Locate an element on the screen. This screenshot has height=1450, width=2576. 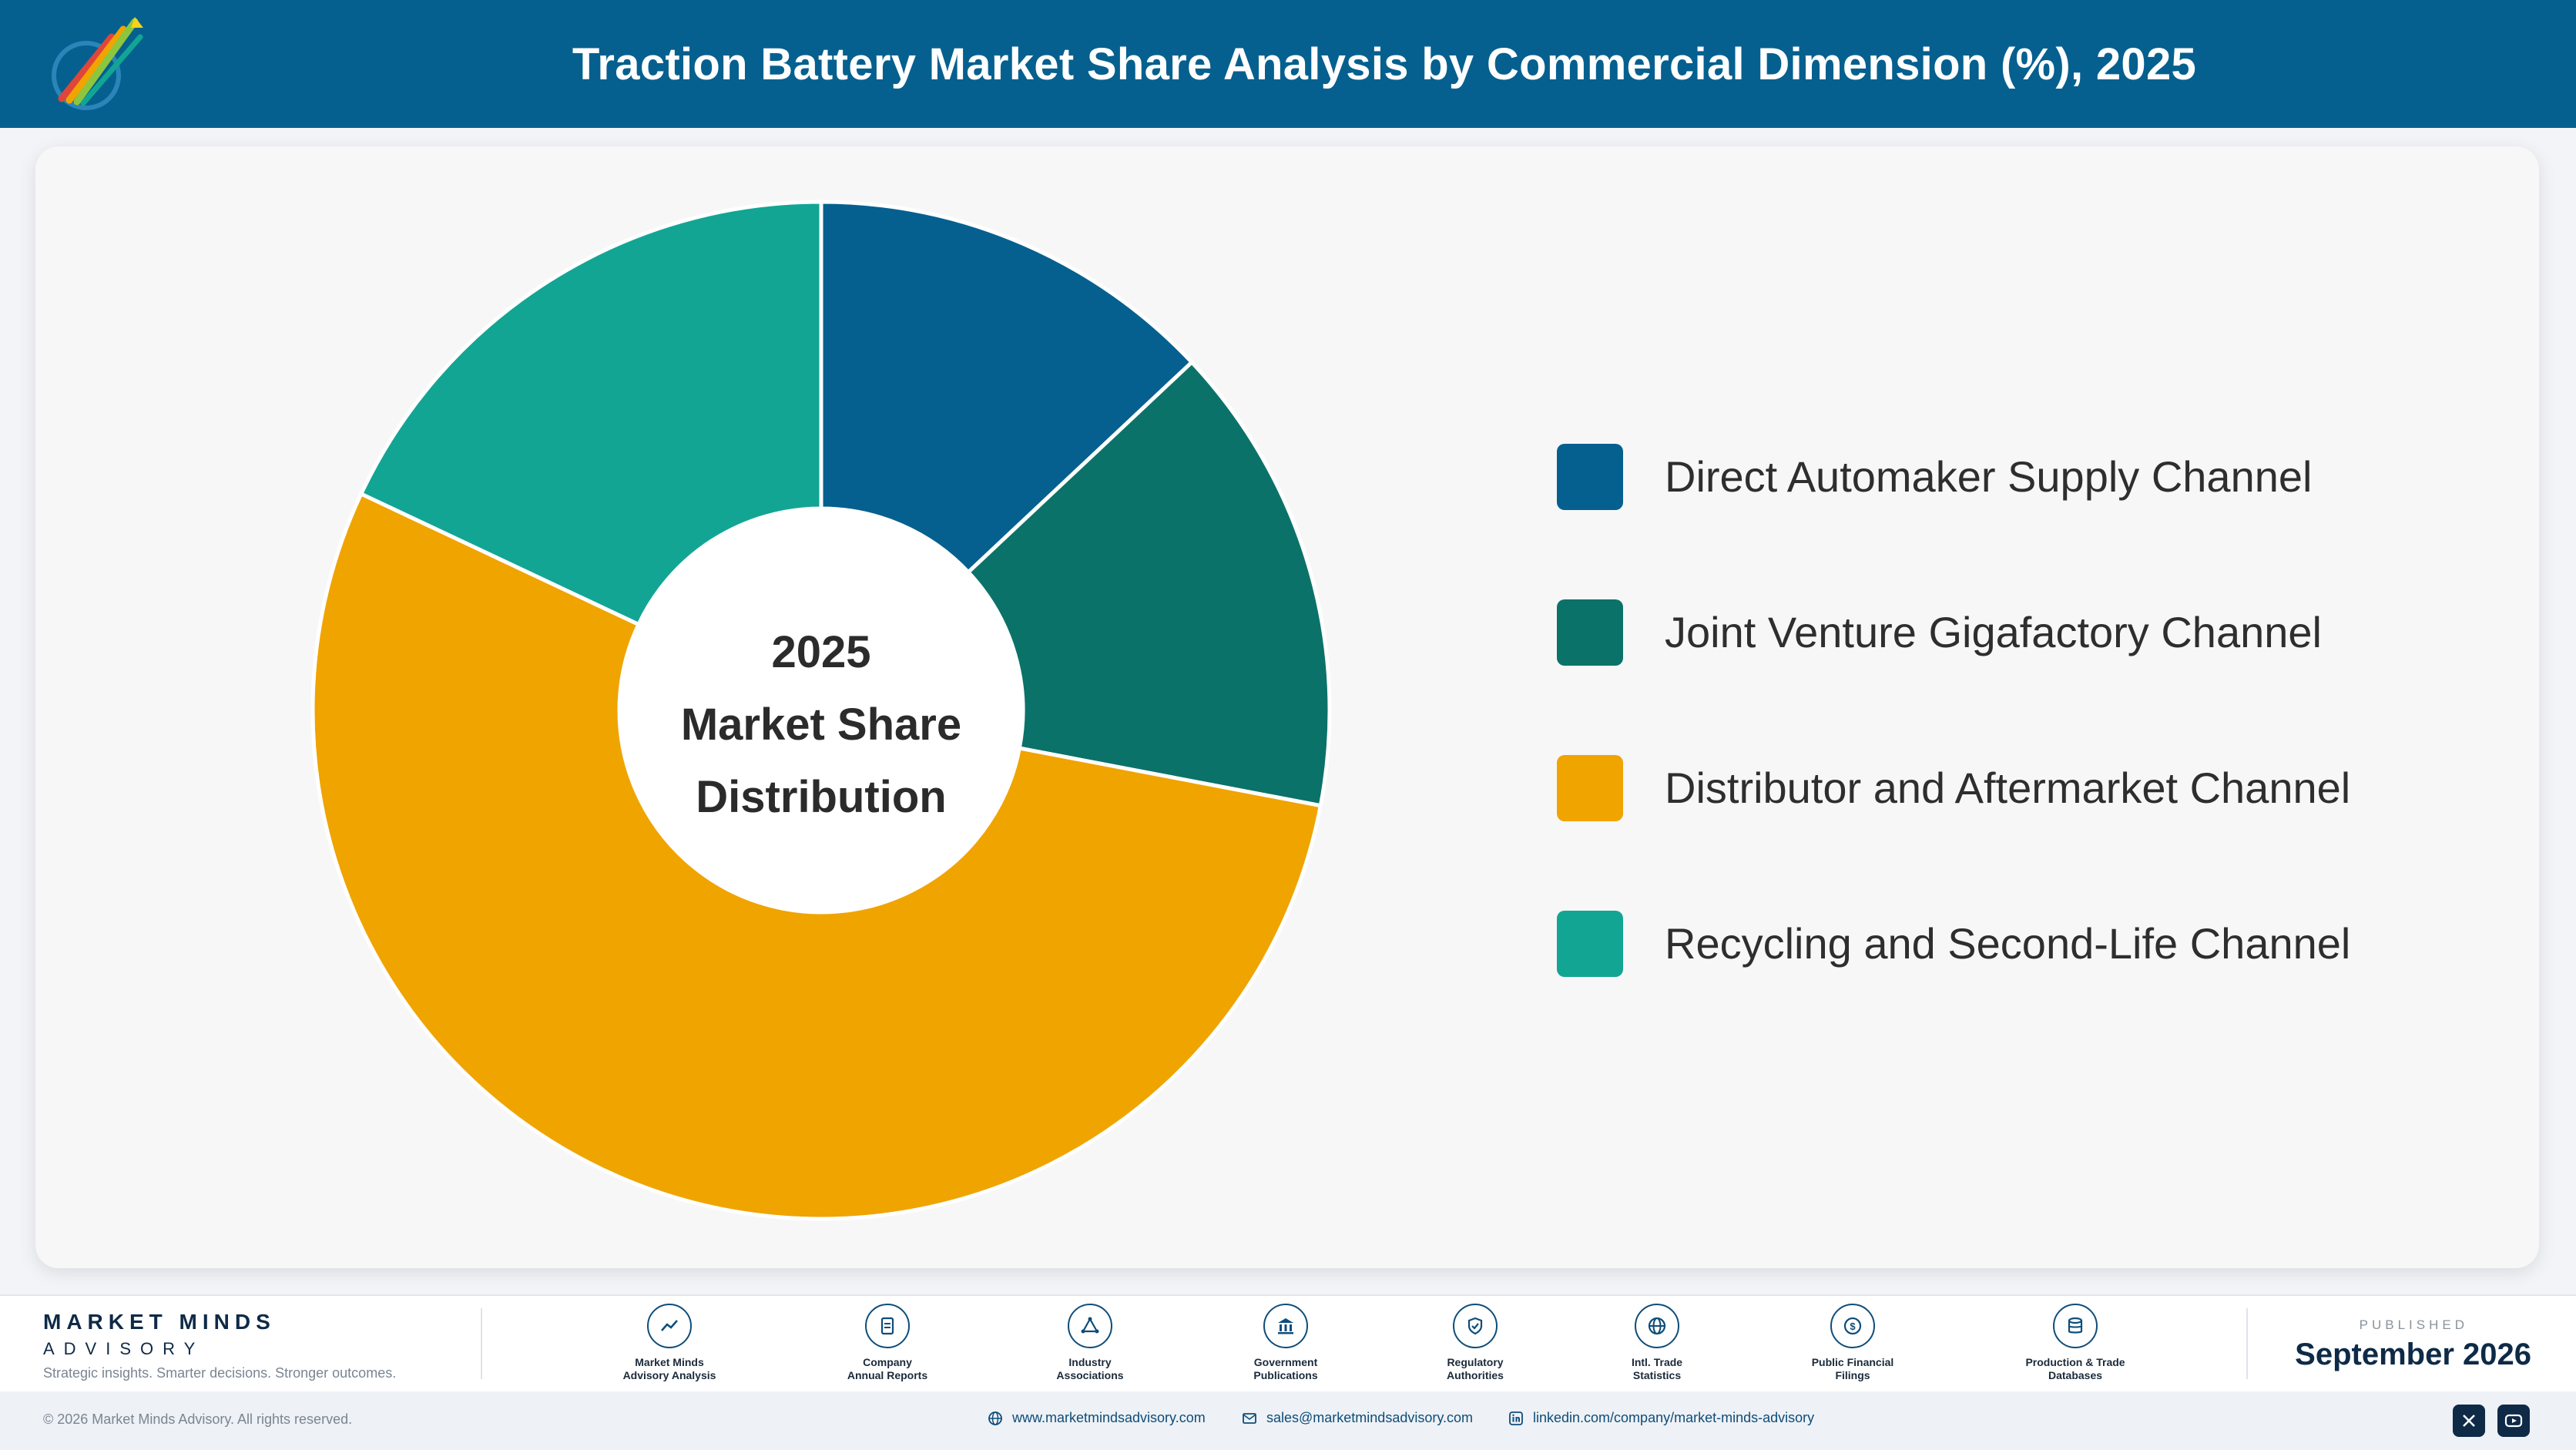
center-label-line-2: Market Share is located at coordinates (821, 725).